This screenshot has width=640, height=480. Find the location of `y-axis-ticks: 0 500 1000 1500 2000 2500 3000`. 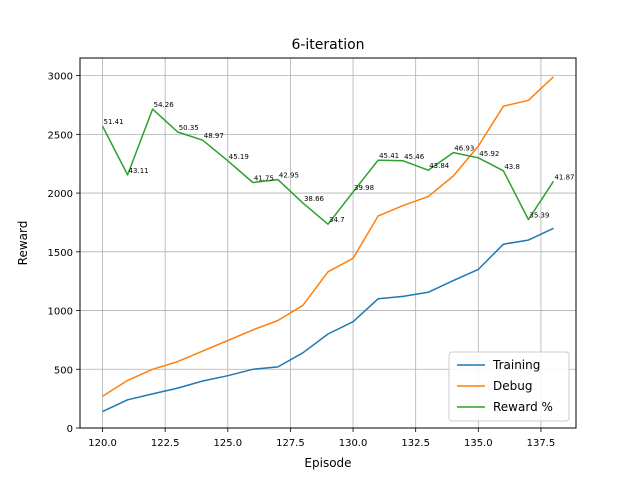

y-axis-ticks: 0 500 1000 1500 2000 2500 3000 is located at coordinates (64, 253).